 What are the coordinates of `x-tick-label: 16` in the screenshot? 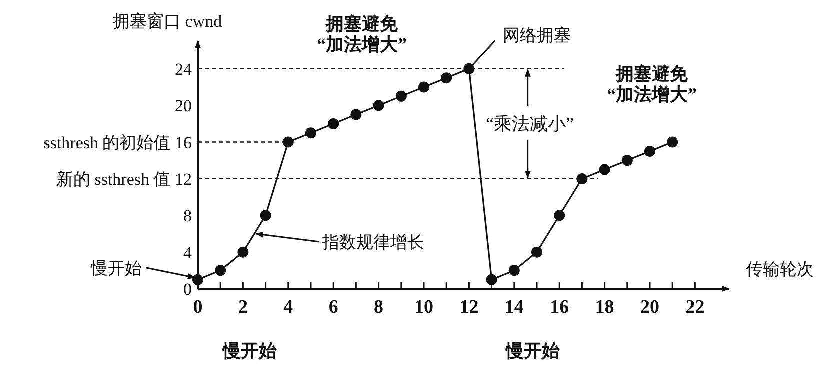 It's located at (560, 307).